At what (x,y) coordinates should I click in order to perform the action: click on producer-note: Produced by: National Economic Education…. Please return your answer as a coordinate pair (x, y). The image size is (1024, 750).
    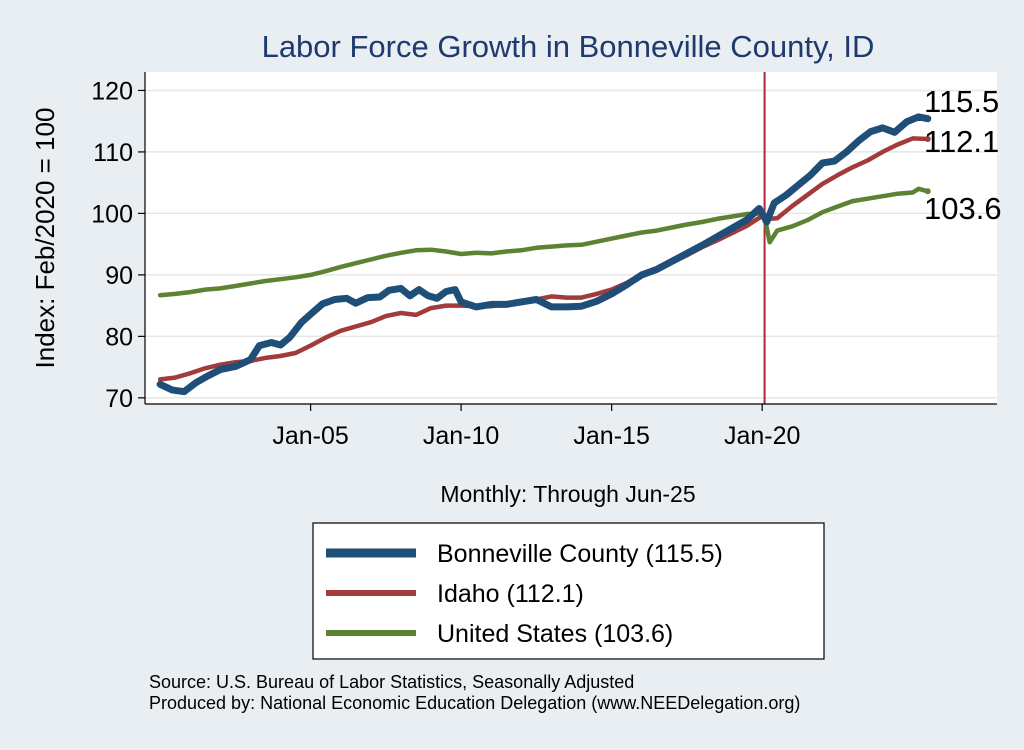
    Looking at the image, I should click on (474, 703).